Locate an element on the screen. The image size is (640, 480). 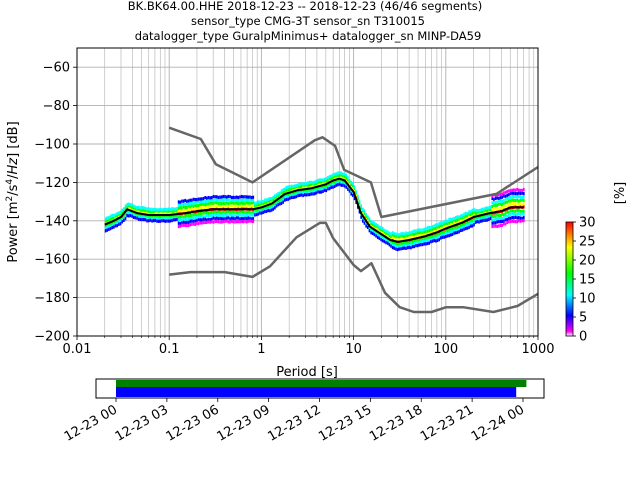
coverage-tick-label: 12-23 12 is located at coordinates (294, 423).